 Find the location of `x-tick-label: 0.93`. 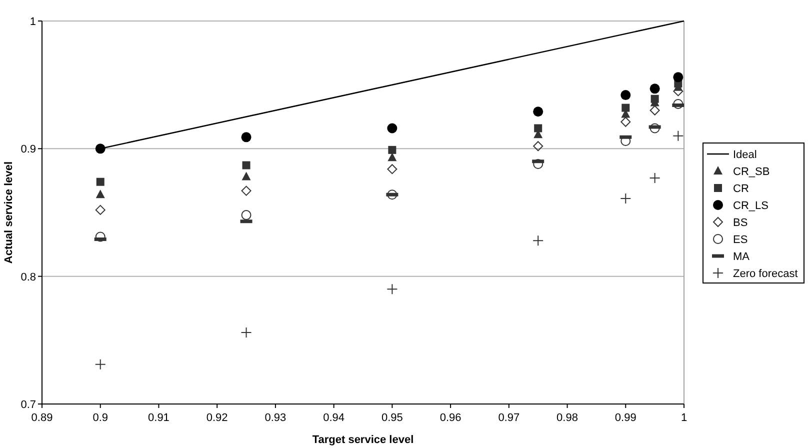

x-tick-label: 0.93 is located at coordinates (275, 418).